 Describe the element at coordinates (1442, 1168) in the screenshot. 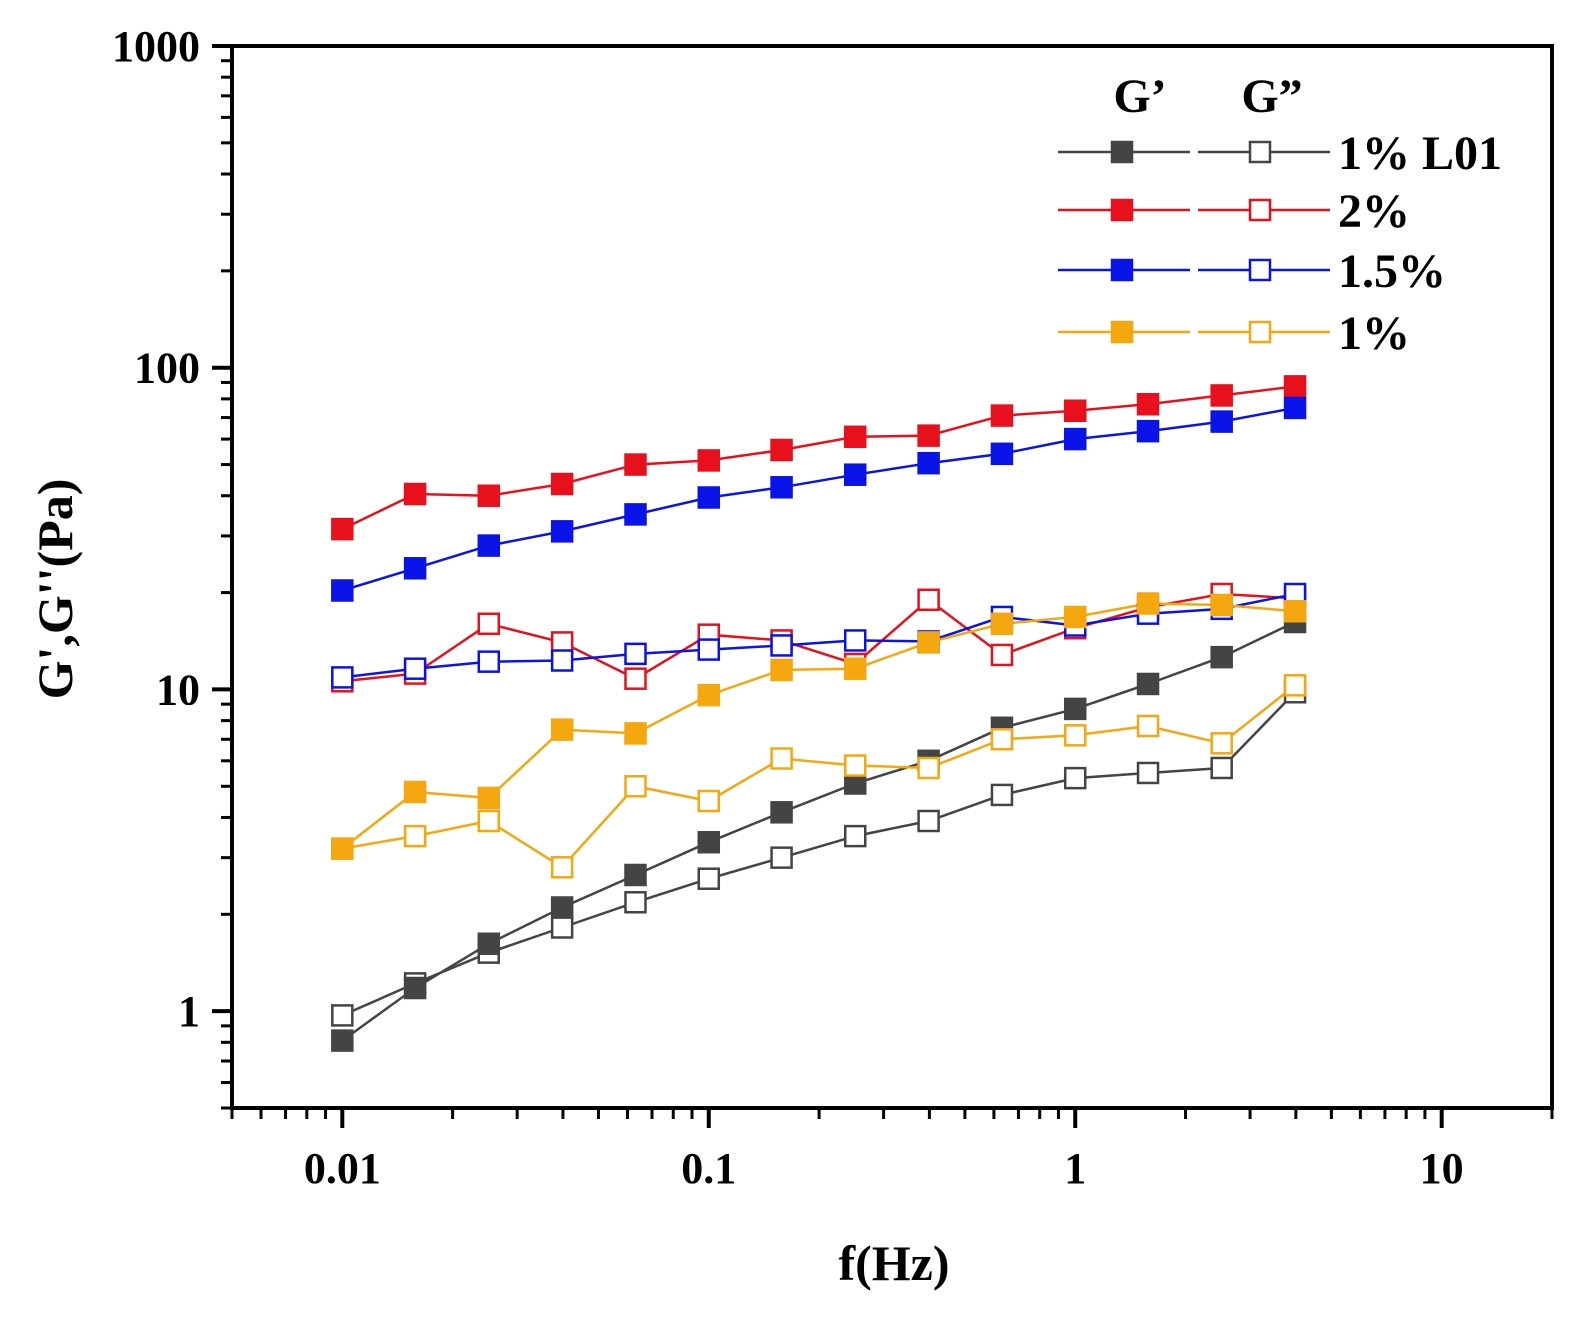

I see `x-tick-label: 10` at that location.